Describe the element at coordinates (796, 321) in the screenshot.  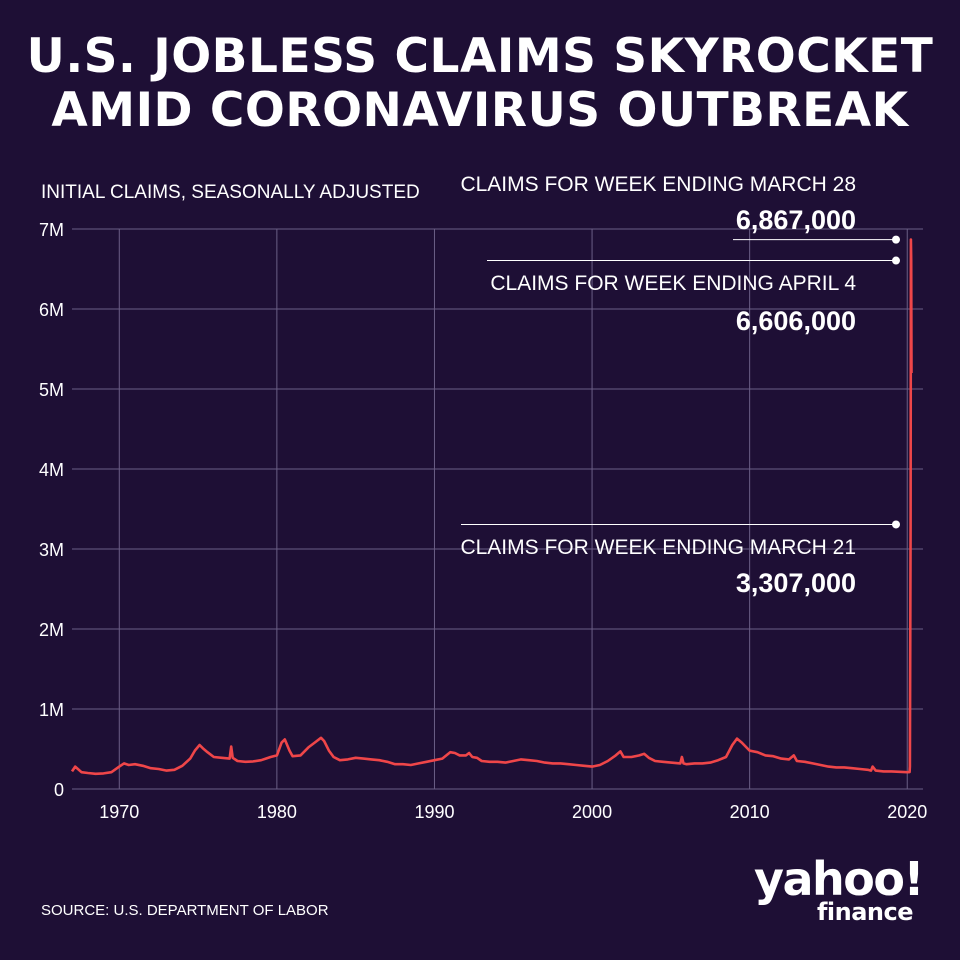
I see `annotation-value: 6,606,000` at that location.